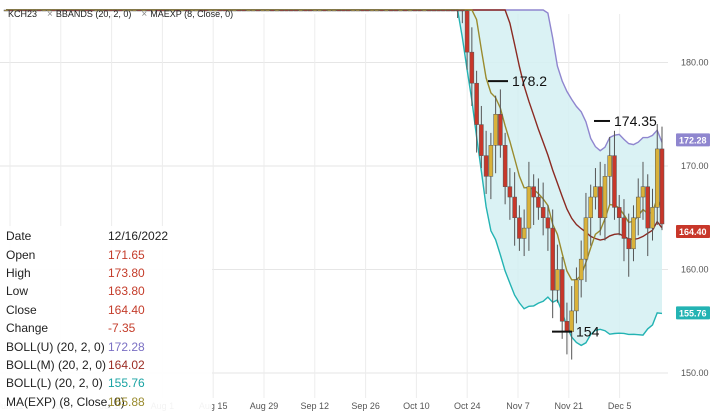 Image resolution: width=710 pixels, height=414 pixels. What do you see at coordinates (50, 14) in the screenshot?
I see `remove-bbands-icon: ×` at bounding box center [50, 14].